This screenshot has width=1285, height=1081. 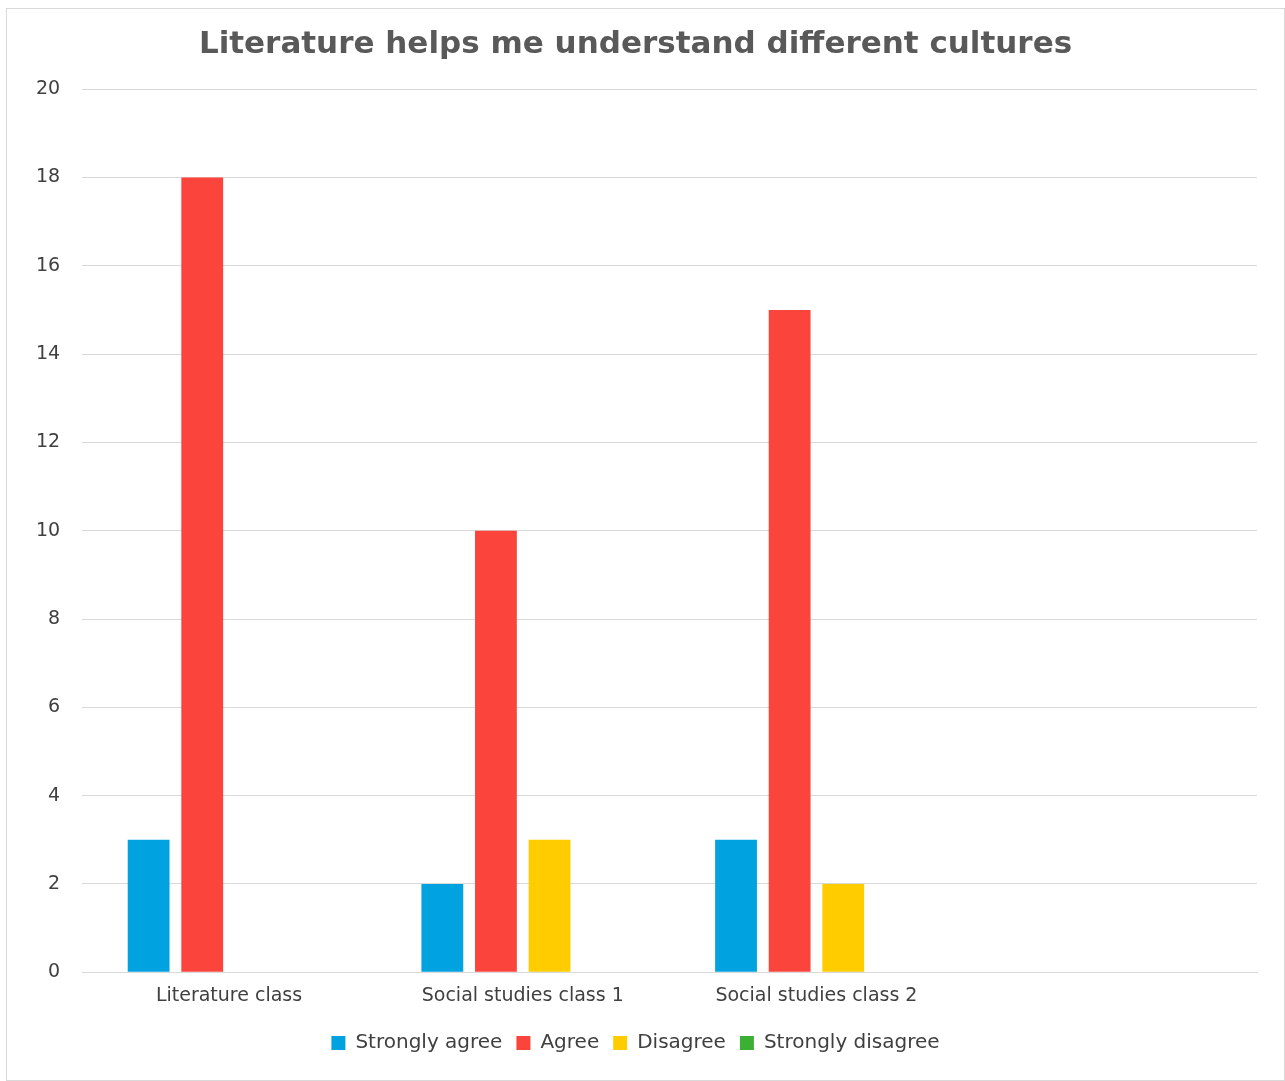 I want to click on x-tick-label: Literature class, so click(x=229, y=993).